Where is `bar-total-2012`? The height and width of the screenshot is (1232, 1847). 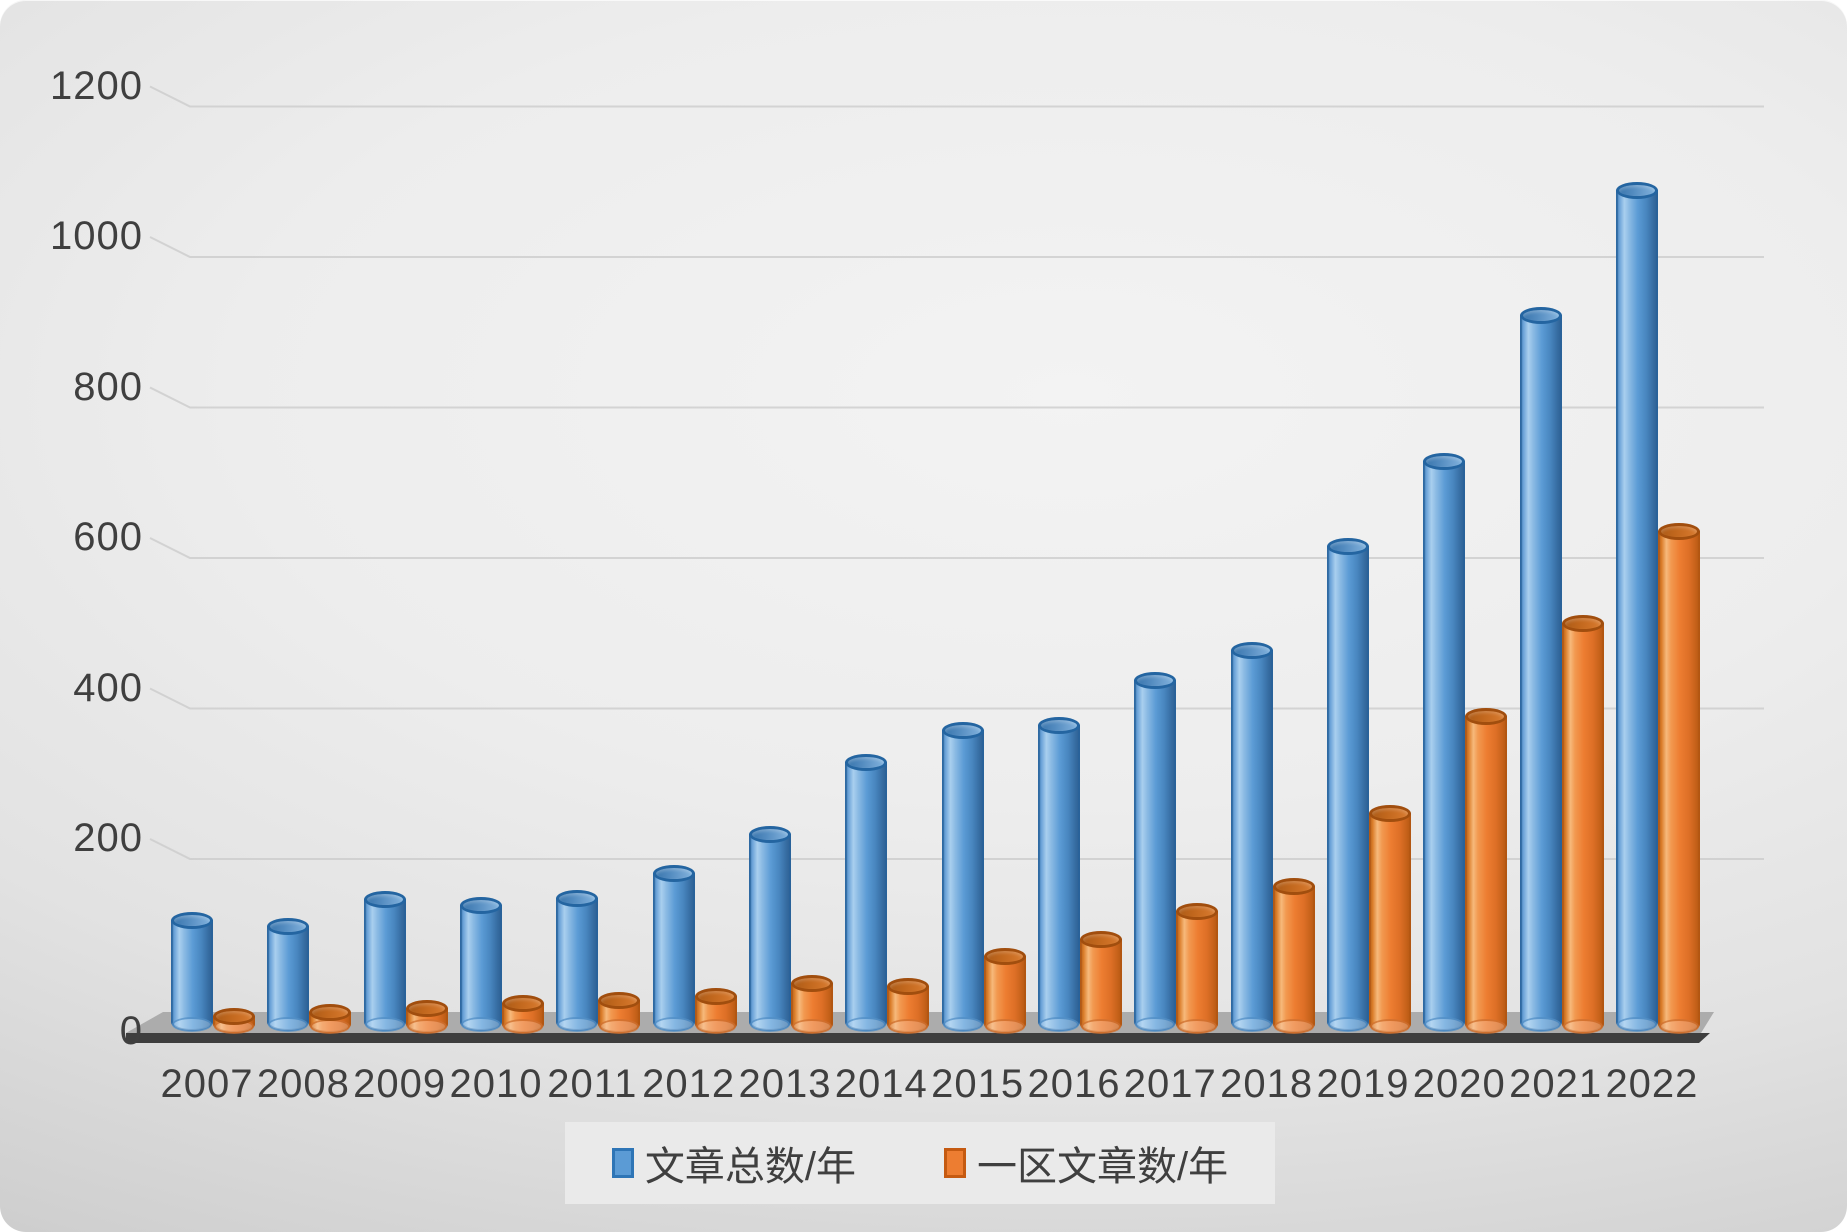 bar-total-2012 is located at coordinates (673, 948).